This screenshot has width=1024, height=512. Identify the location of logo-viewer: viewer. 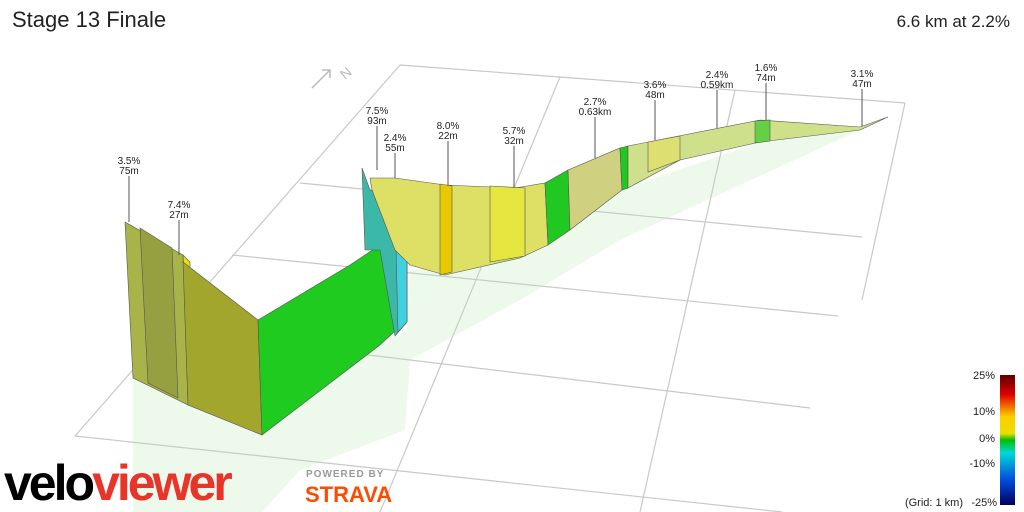
(162, 483).